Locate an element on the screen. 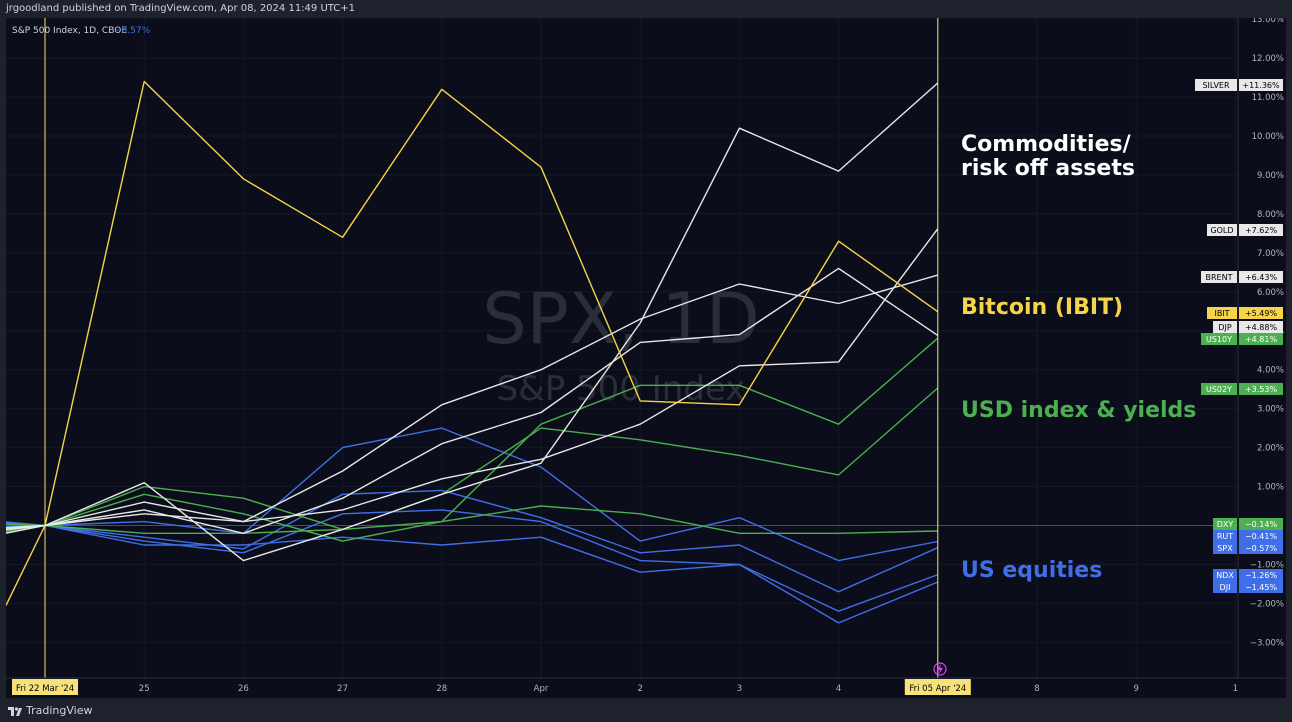  watermark: SPX, 1D S&P 500 Index is located at coordinates (621, 343).